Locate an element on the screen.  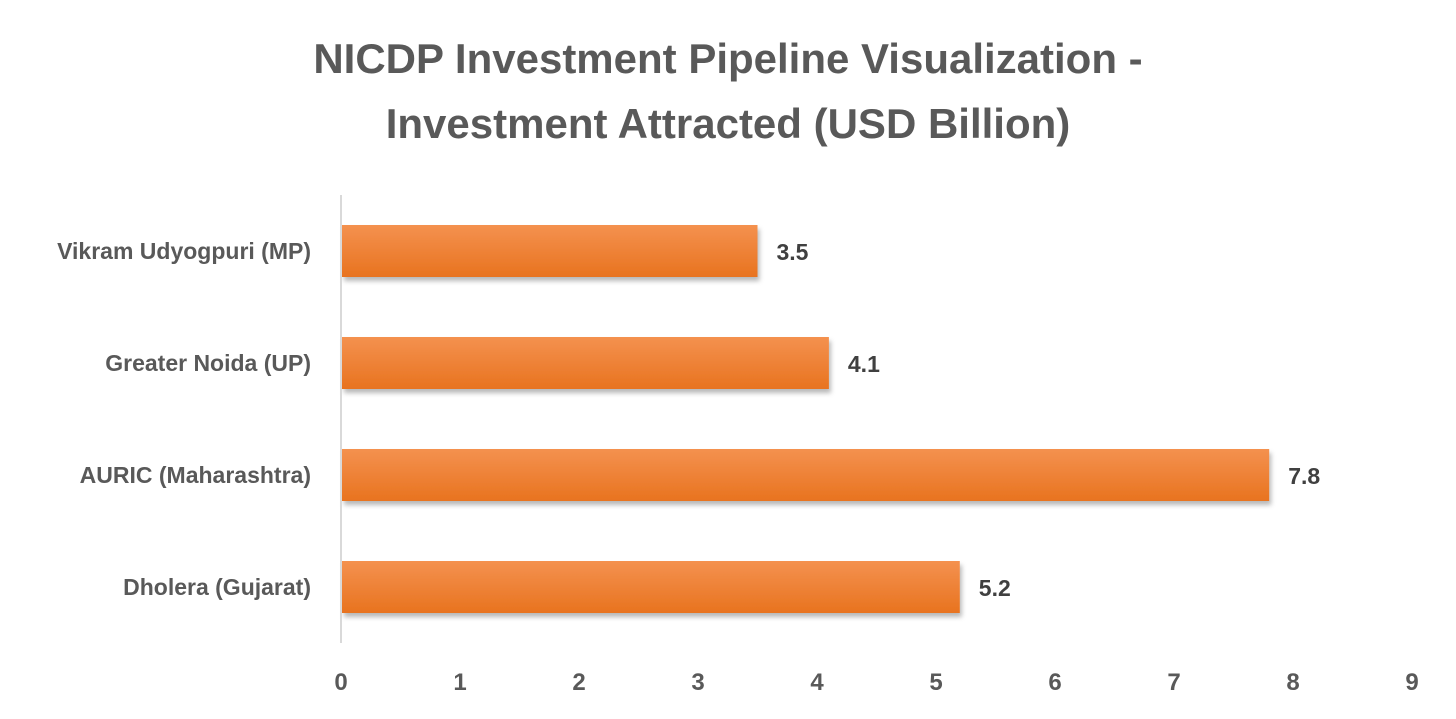
data-label: 3.5 is located at coordinates (793, 252).